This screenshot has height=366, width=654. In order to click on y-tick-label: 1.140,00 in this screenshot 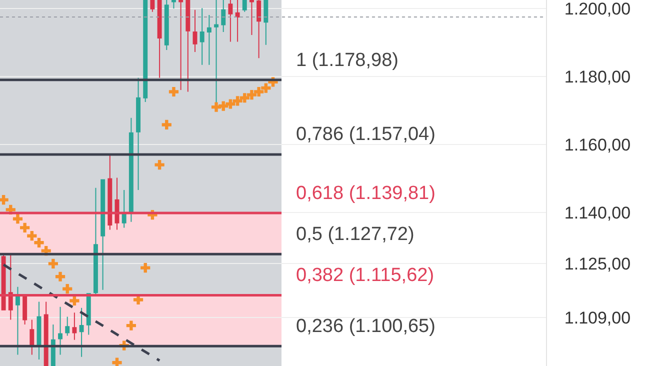, I will do `click(597, 212)`.